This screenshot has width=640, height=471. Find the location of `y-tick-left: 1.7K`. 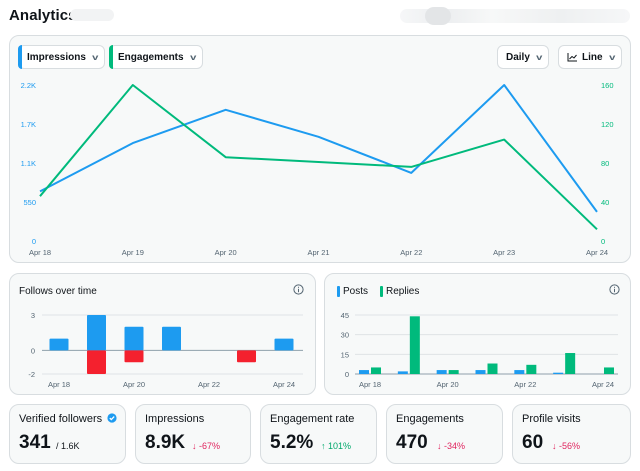

y-tick-left: 1.7K is located at coordinates (28, 124).